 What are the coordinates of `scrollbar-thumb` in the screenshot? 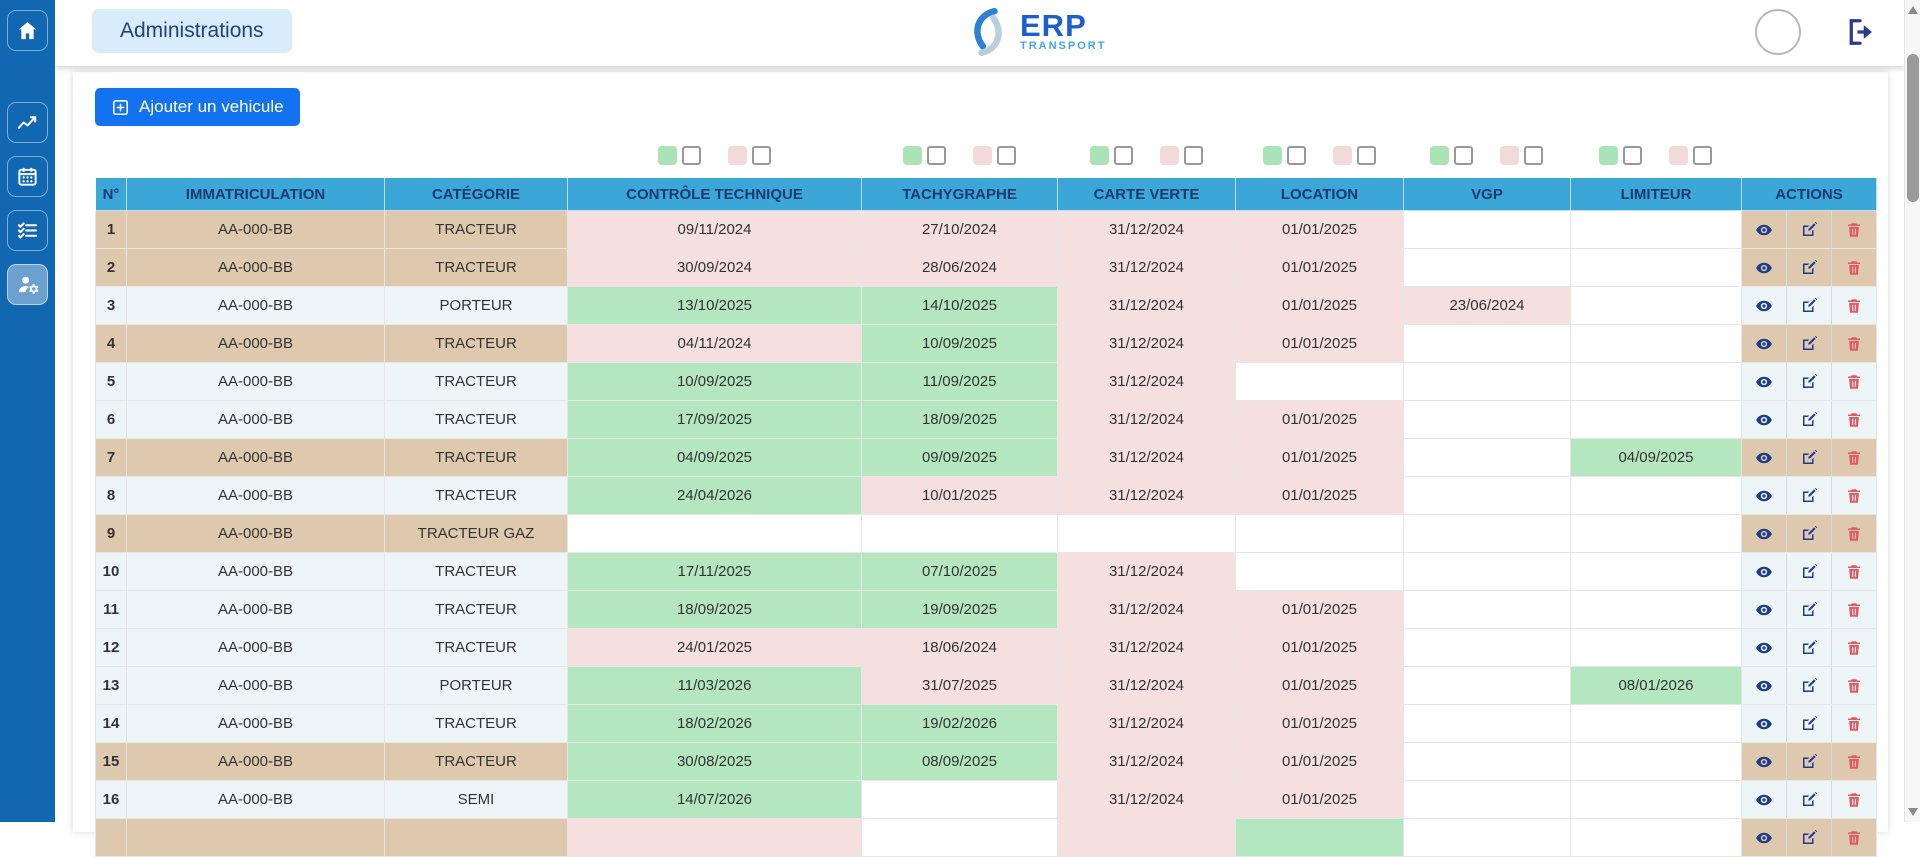 It's located at (1913, 128).